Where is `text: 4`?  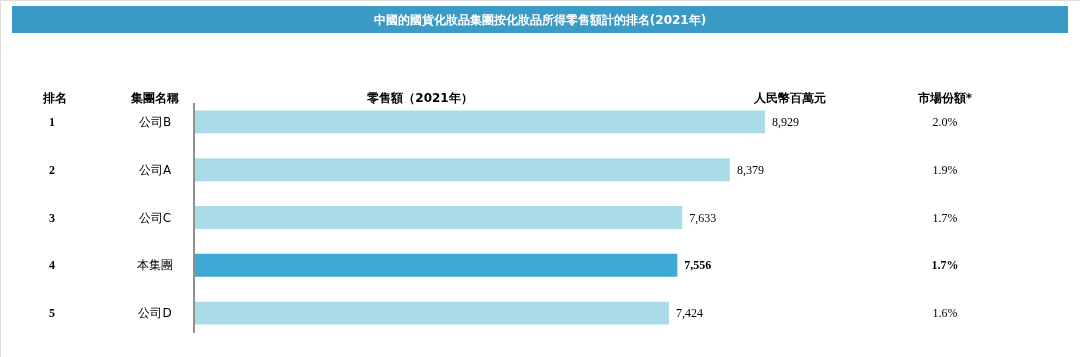 text: 4 is located at coordinates (52, 265).